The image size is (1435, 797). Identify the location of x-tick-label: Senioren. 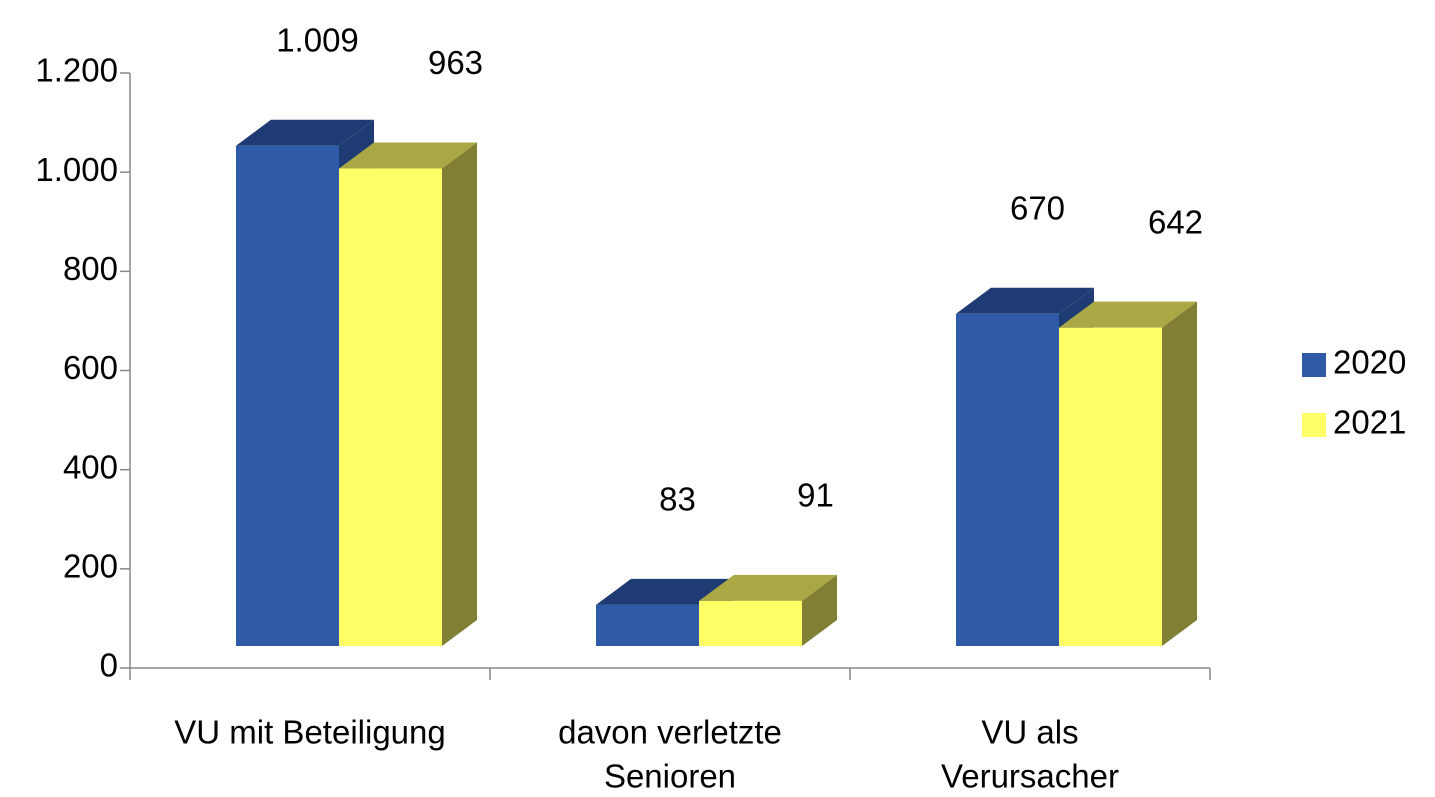
(670, 776).